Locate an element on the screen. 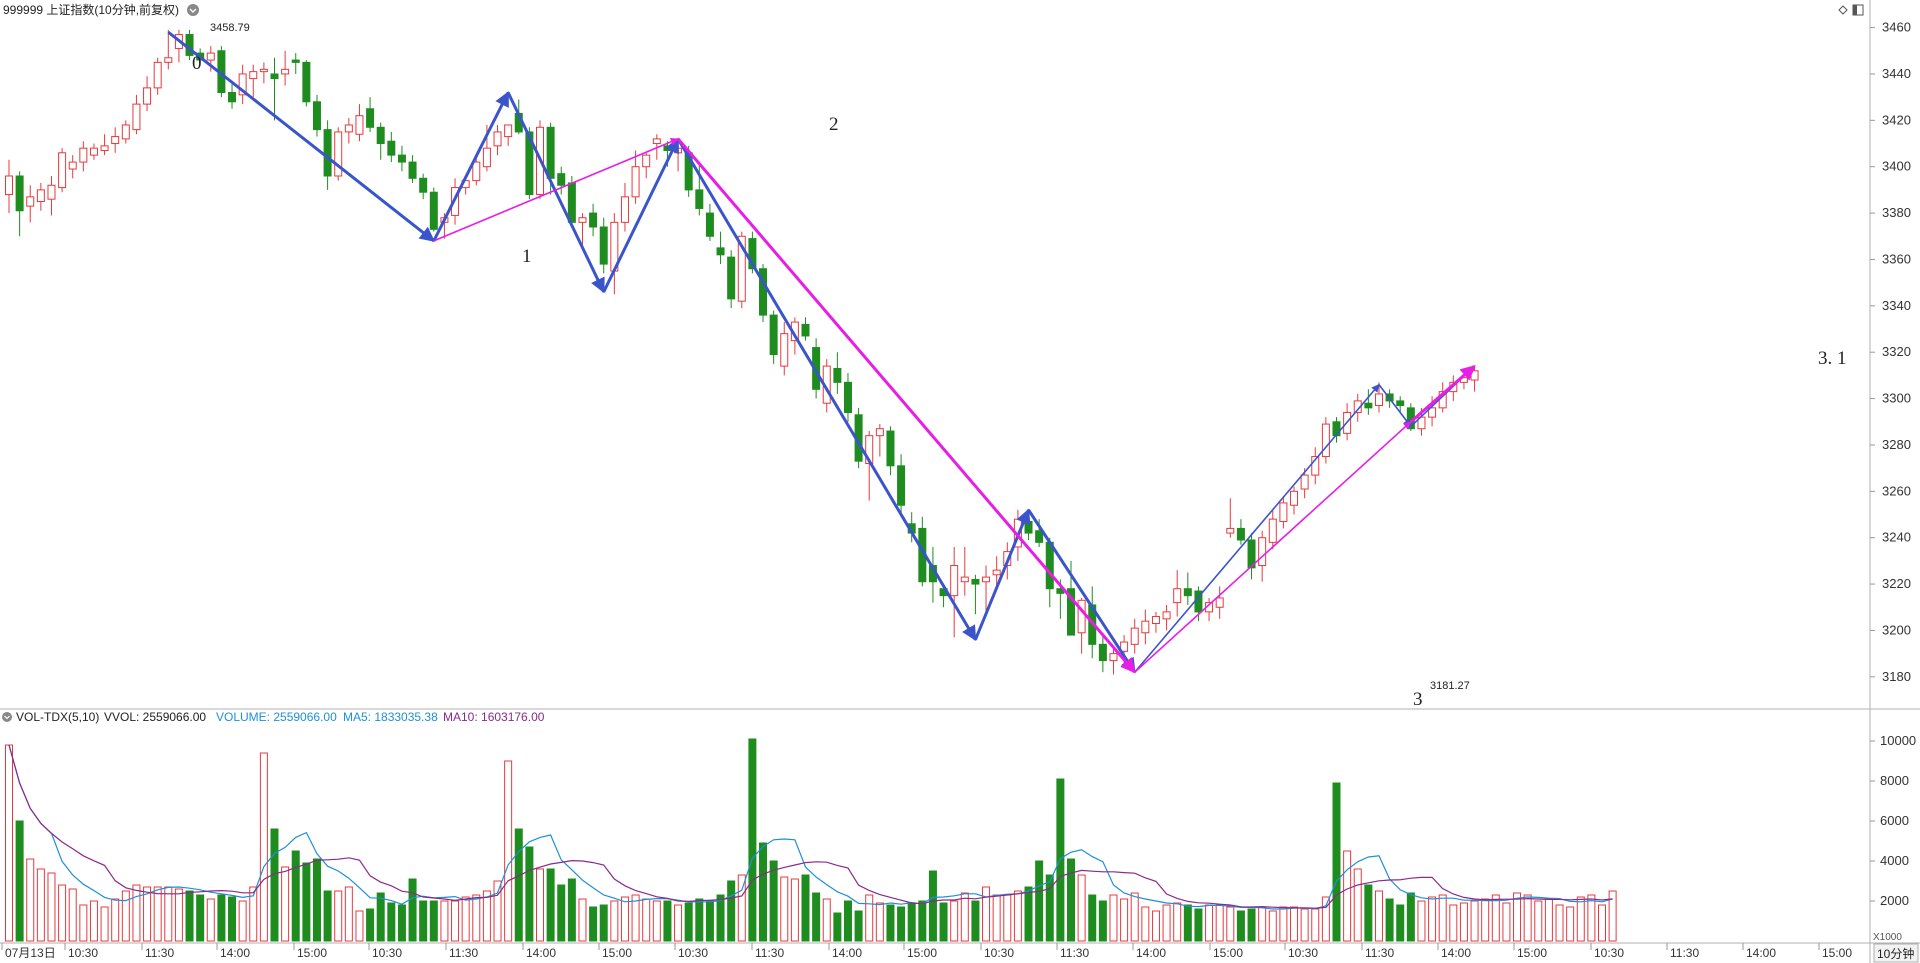 The height and width of the screenshot is (963, 1920). period-button-label: 10分钟 is located at coordinates (1895, 953).